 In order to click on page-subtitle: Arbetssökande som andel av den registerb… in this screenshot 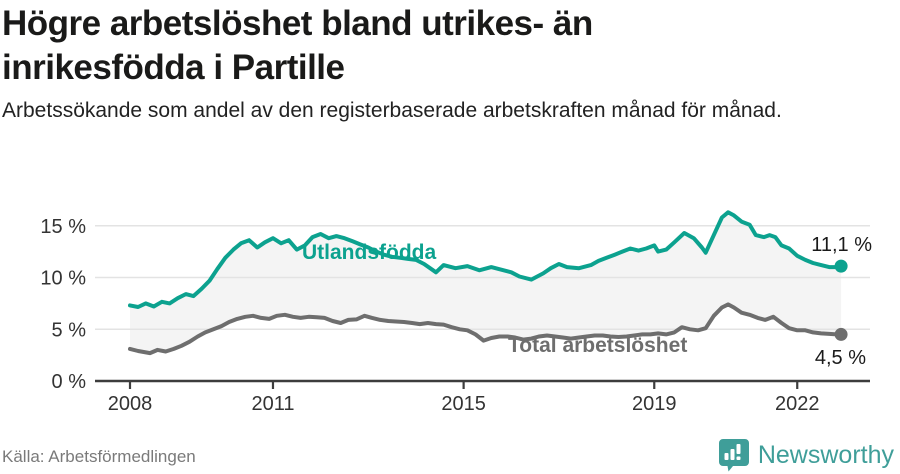, I will do `click(392, 110)`.